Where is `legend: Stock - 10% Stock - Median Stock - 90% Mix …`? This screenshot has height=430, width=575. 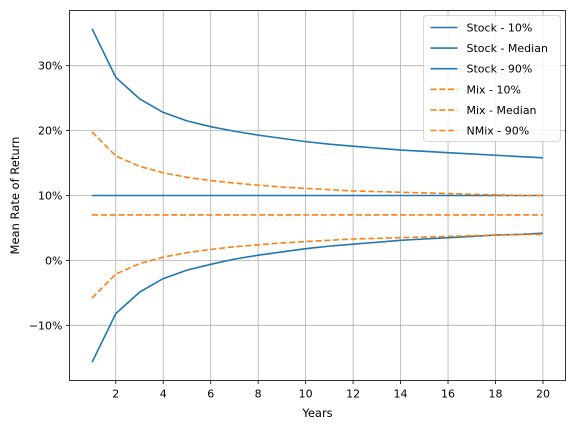 legend: Stock - 10% Stock - Median Stock - 90% Mix … is located at coordinates (492, 78).